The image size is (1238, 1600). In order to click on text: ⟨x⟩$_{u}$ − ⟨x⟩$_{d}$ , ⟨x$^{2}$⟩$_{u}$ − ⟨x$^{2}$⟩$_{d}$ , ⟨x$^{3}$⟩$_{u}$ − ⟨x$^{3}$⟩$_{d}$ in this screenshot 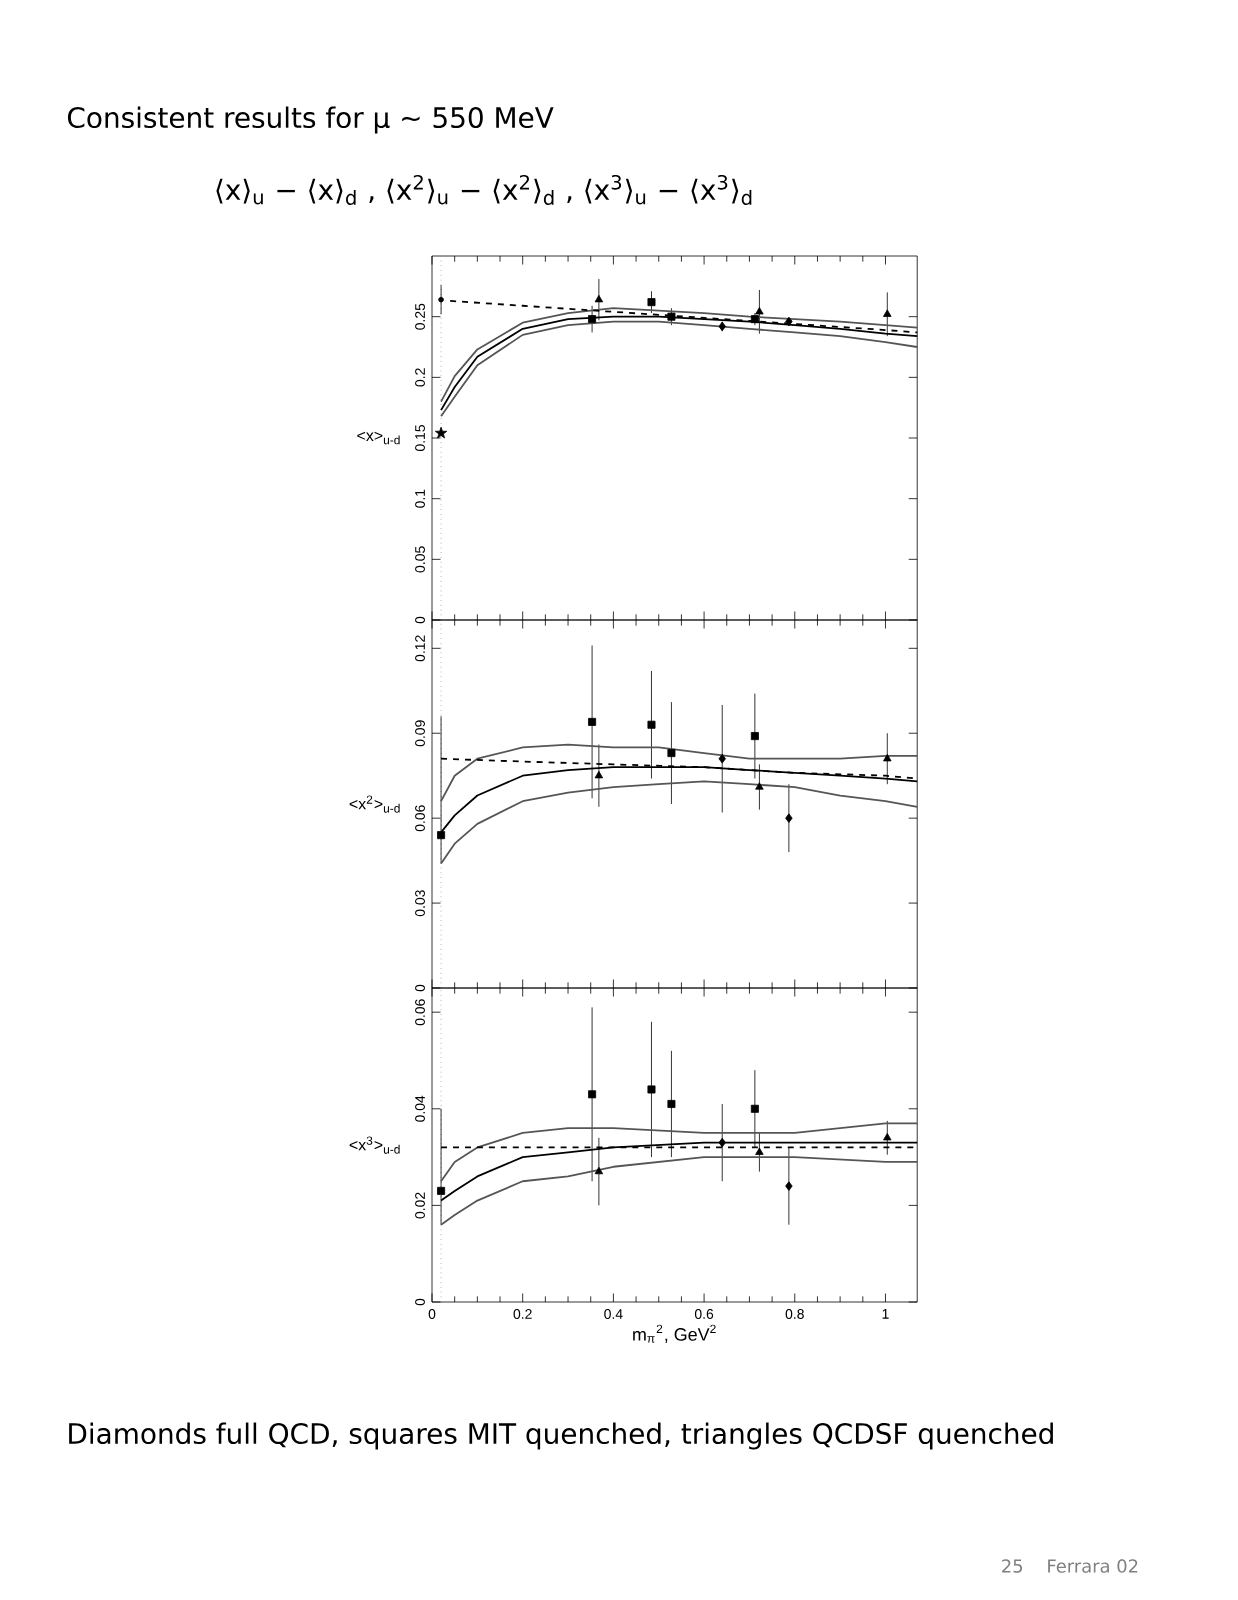, I will do `click(484, 190)`.